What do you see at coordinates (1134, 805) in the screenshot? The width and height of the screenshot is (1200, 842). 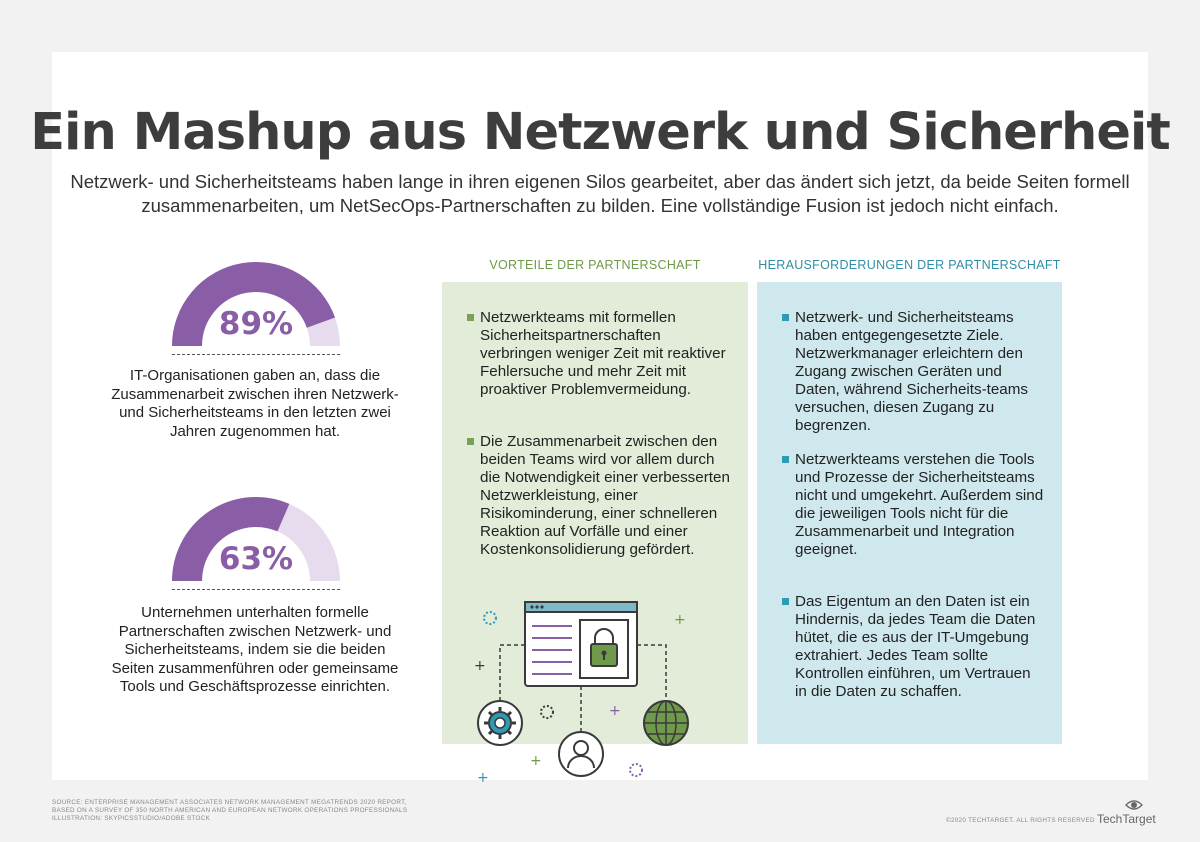 I see `eye-logo-icon` at bounding box center [1134, 805].